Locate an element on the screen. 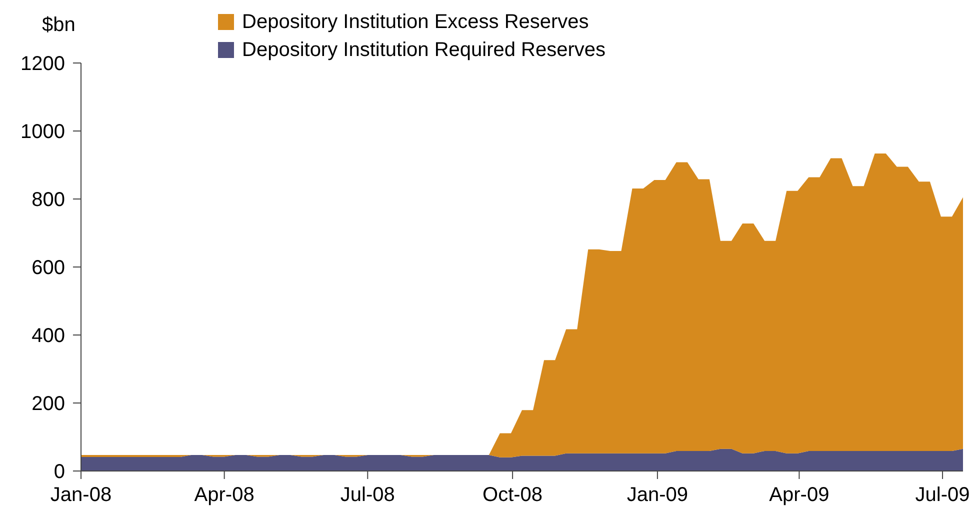  y-tick-label: 200 is located at coordinates (48, 404).